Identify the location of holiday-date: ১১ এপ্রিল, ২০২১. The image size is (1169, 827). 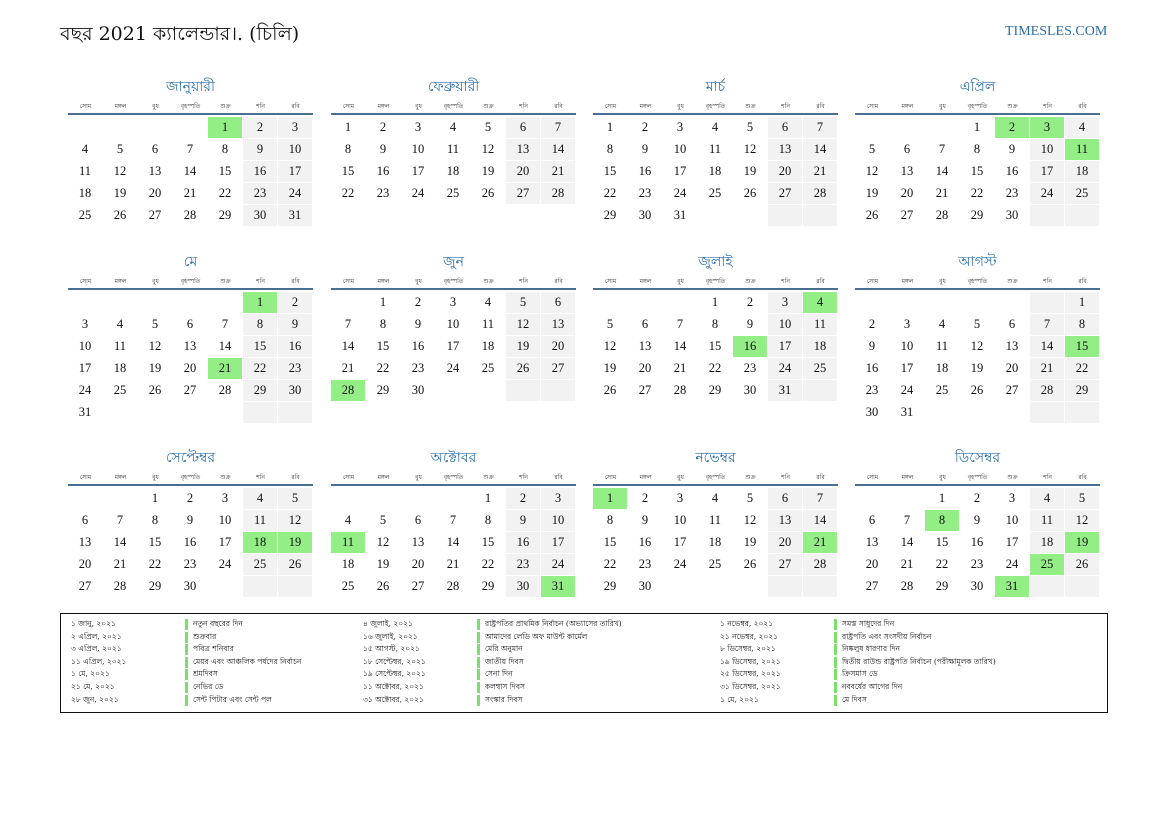
(99, 661).